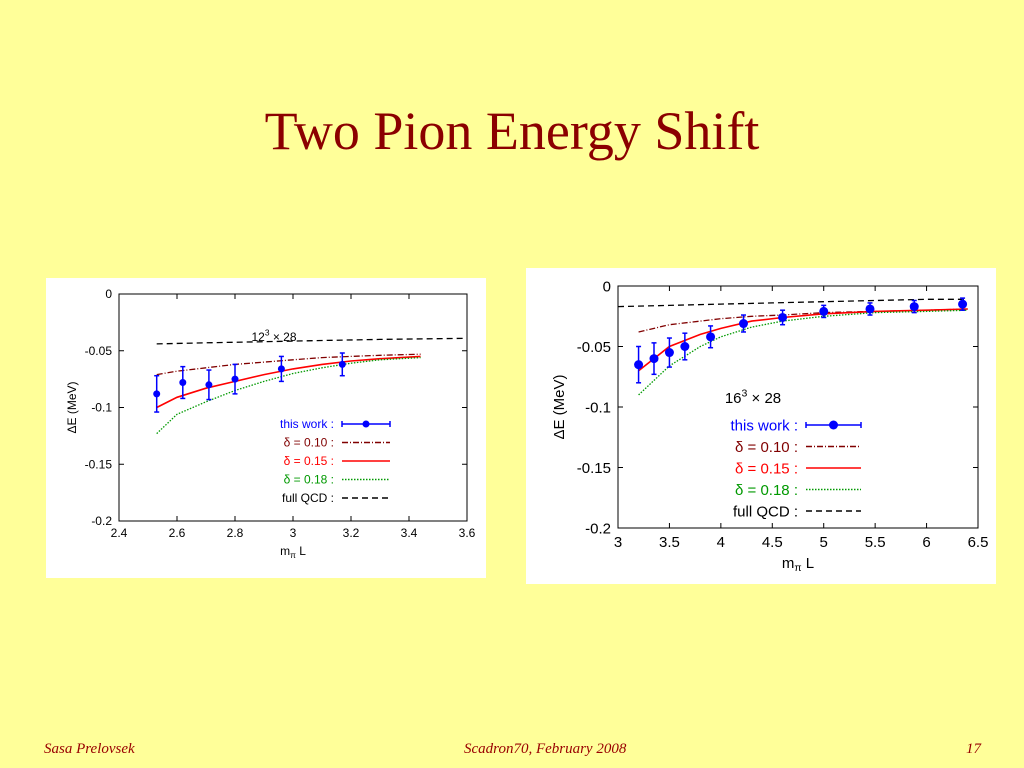 This screenshot has width=1024, height=768. I want to click on x-tick-label: 3.2, so click(351, 533).